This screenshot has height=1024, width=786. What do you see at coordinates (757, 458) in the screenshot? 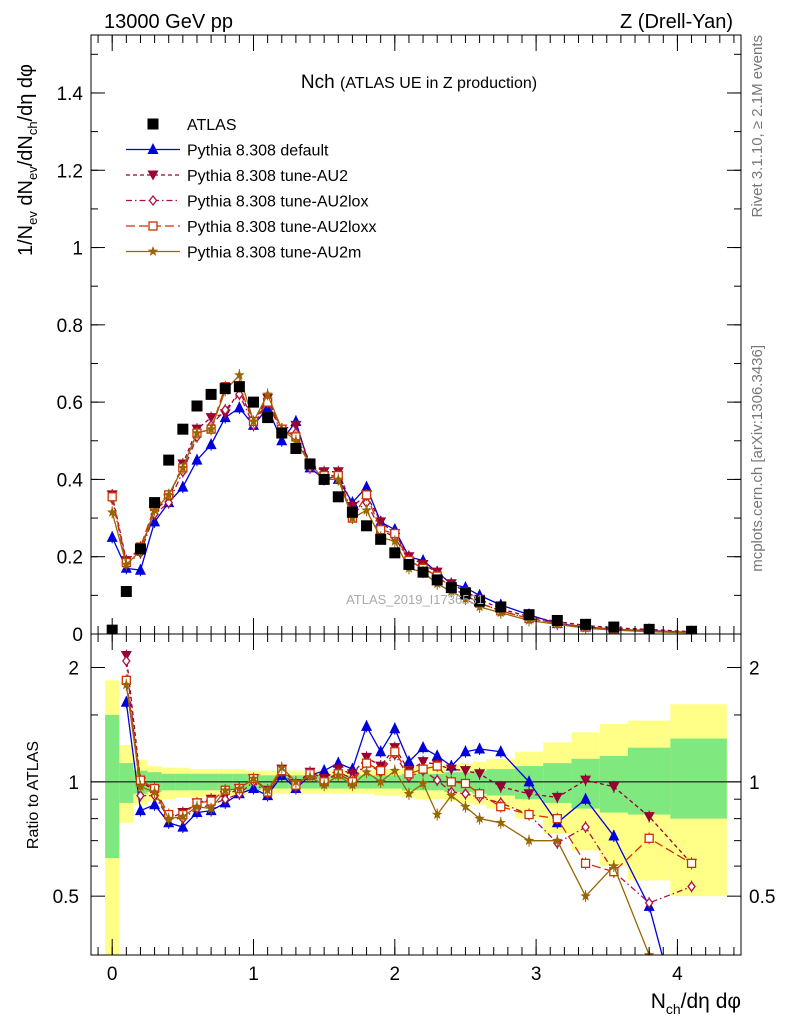
I see `side-label-mcplots: mcplots.cern.ch [arXiv:1306.3436]` at bounding box center [757, 458].